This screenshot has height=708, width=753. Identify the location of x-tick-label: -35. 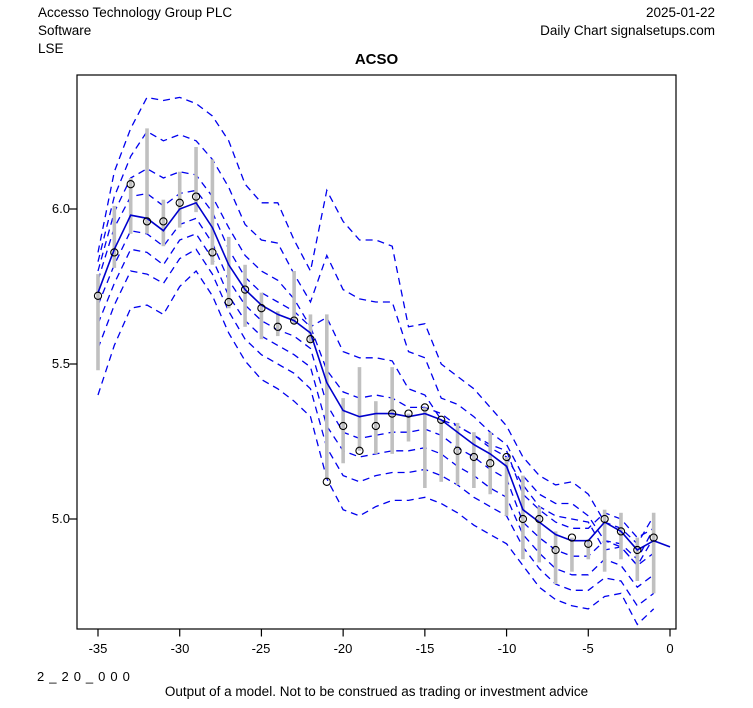
(98, 648).